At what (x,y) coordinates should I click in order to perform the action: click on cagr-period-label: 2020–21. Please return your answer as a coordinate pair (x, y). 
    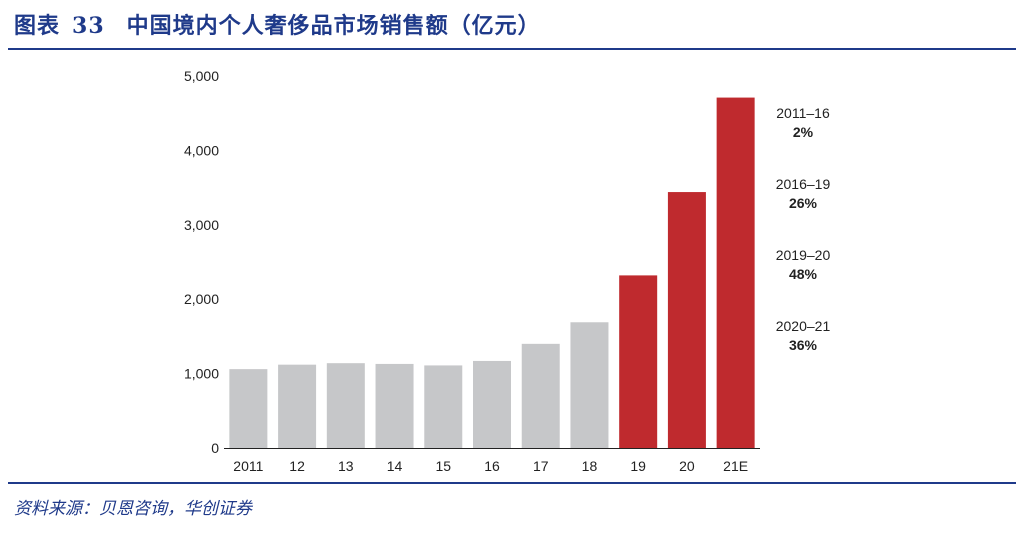
    Looking at the image, I should click on (803, 326).